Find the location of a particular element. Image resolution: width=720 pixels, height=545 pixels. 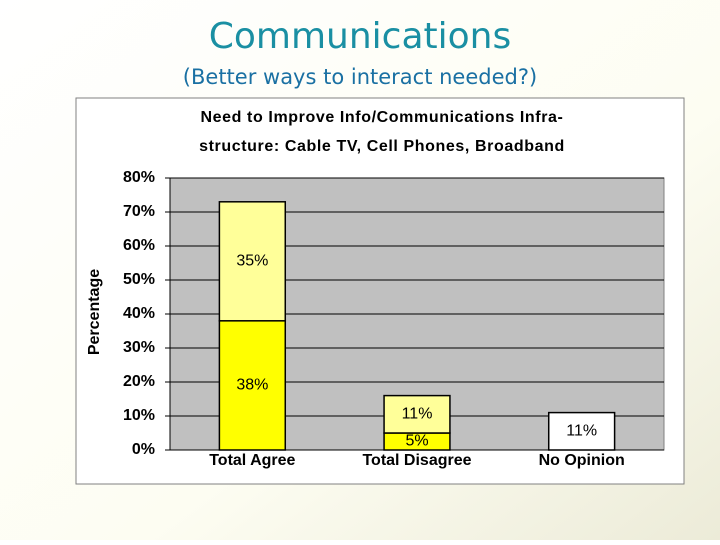

x-tick-label: Total Agree is located at coordinates (252, 460).